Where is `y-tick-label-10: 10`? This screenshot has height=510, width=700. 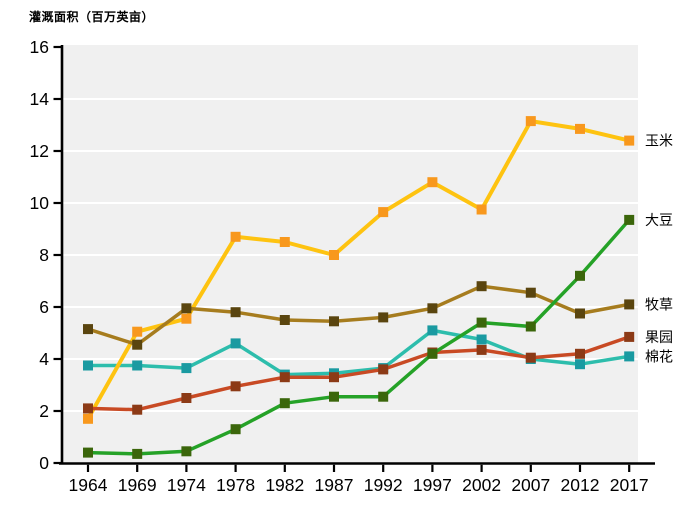
y-tick-label-10: 10 is located at coordinates (40, 203).